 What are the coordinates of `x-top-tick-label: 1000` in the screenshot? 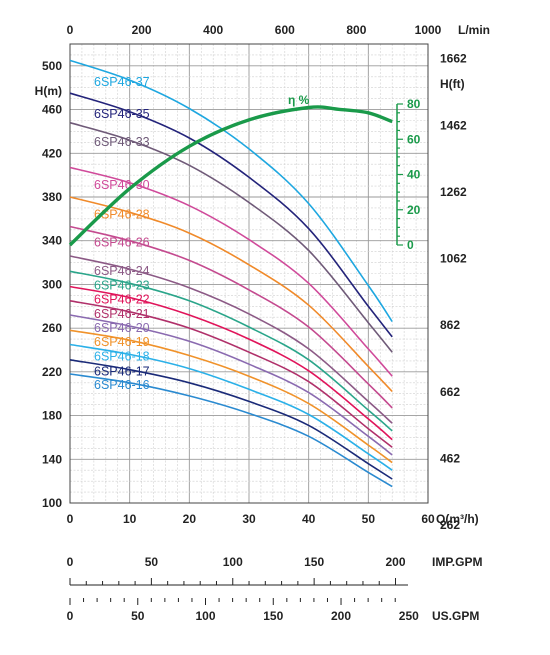 It's located at (428, 30).